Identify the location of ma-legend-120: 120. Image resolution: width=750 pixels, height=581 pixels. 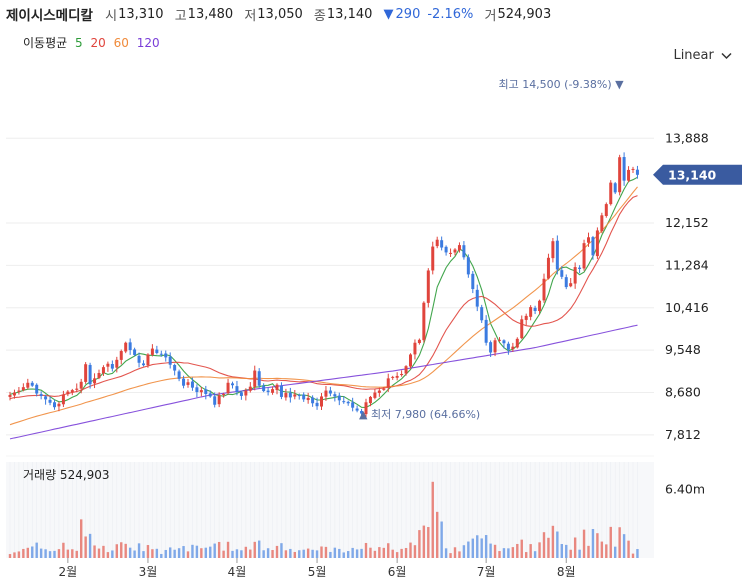
(148, 43).